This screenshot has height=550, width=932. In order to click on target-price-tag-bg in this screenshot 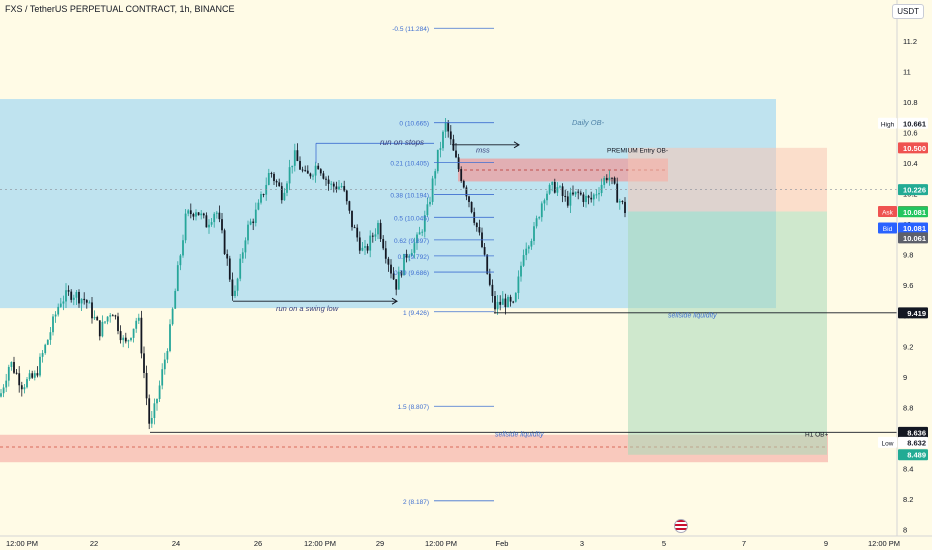, I will do `click(913, 455)`.